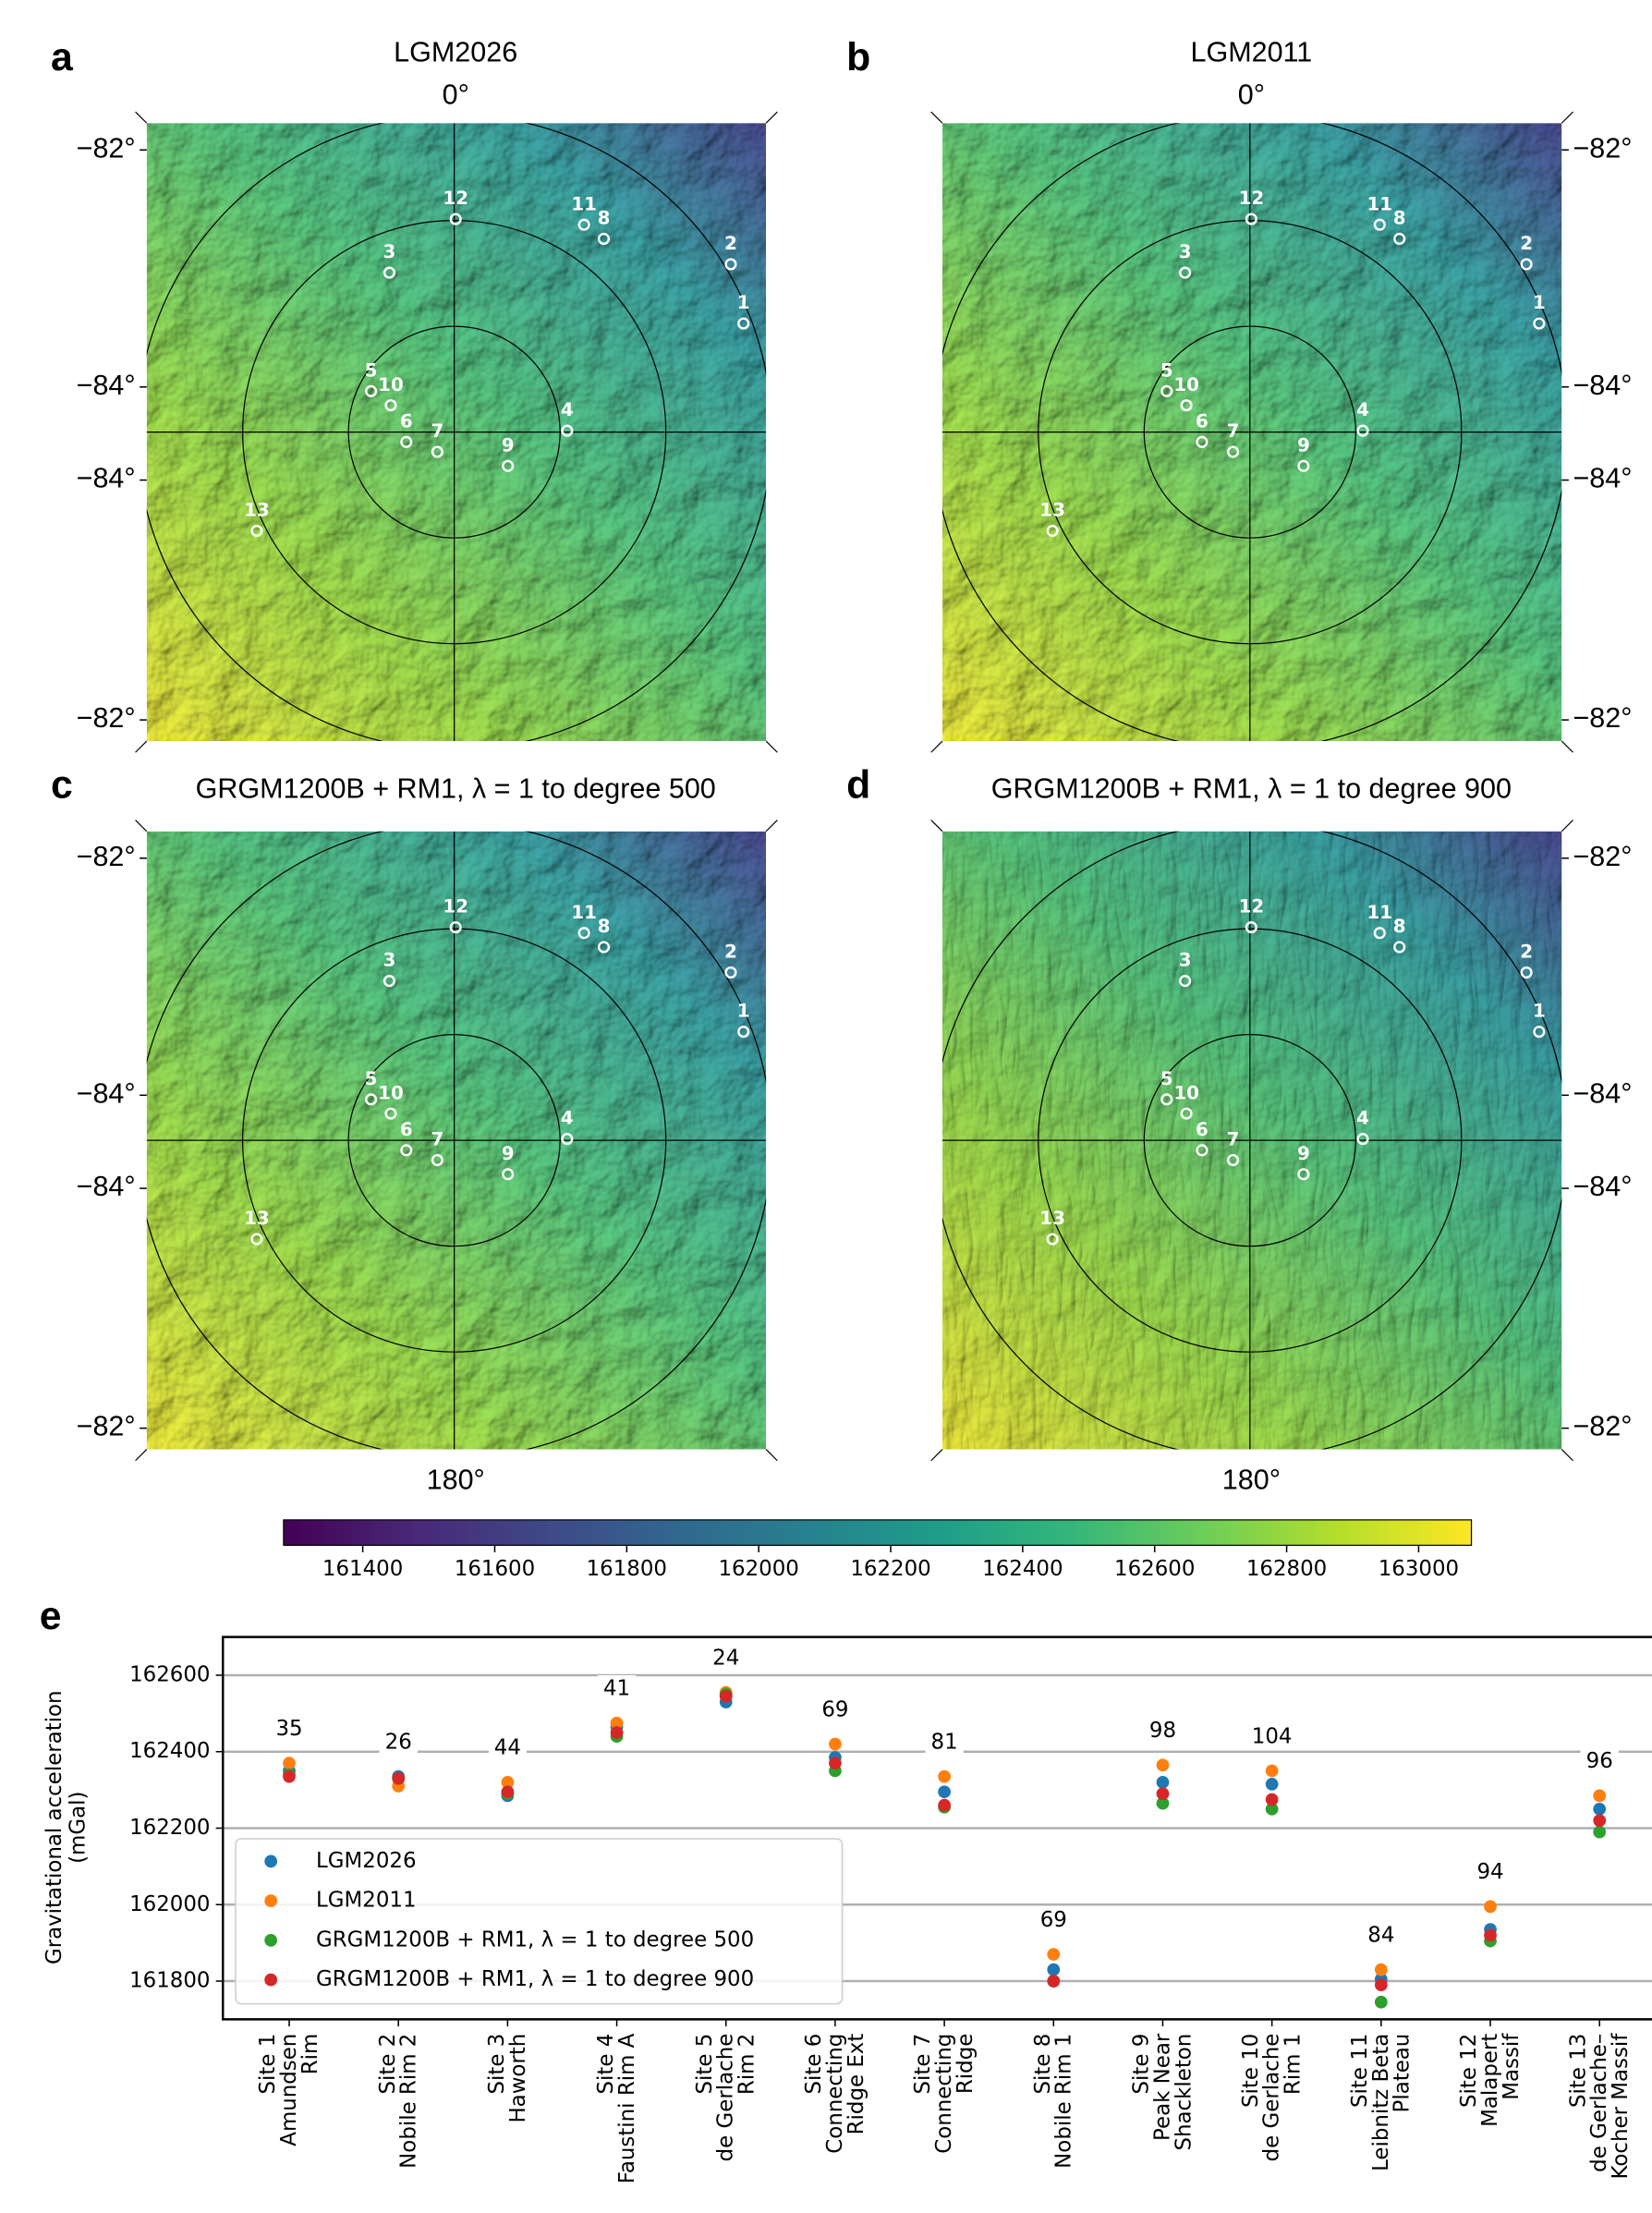 The width and height of the screenshot is (1652, 2213). What do you see at coordinates (1251, 789) in the screenshot?
I see `map-title: GRGM1200B + RM1, λ = 1 to degree 900` at bounding box center [1251, 789].